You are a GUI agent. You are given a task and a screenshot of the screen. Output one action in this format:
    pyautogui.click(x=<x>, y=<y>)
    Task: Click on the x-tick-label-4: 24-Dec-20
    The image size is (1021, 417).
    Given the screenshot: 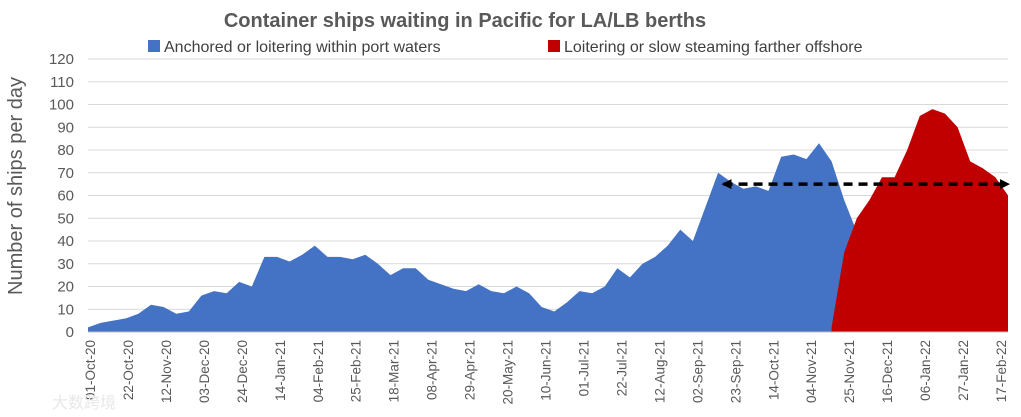 What is the action you would take?
    pyautogui.click(x=242, y=371)
    